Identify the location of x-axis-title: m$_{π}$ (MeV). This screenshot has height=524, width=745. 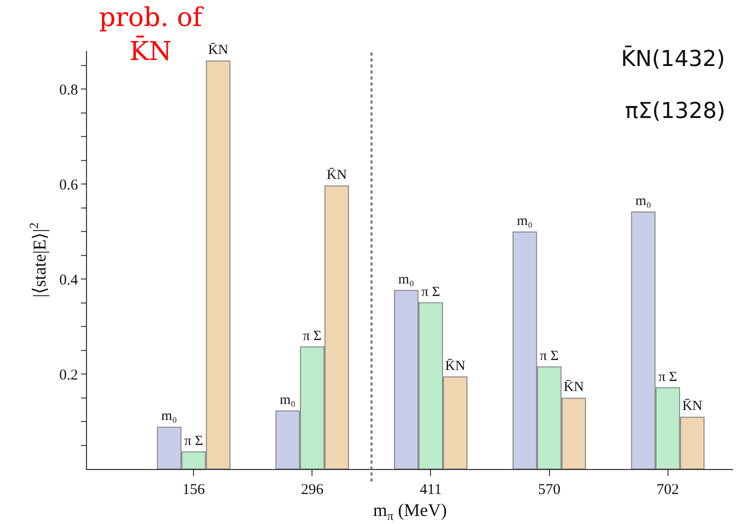
(410, 511).